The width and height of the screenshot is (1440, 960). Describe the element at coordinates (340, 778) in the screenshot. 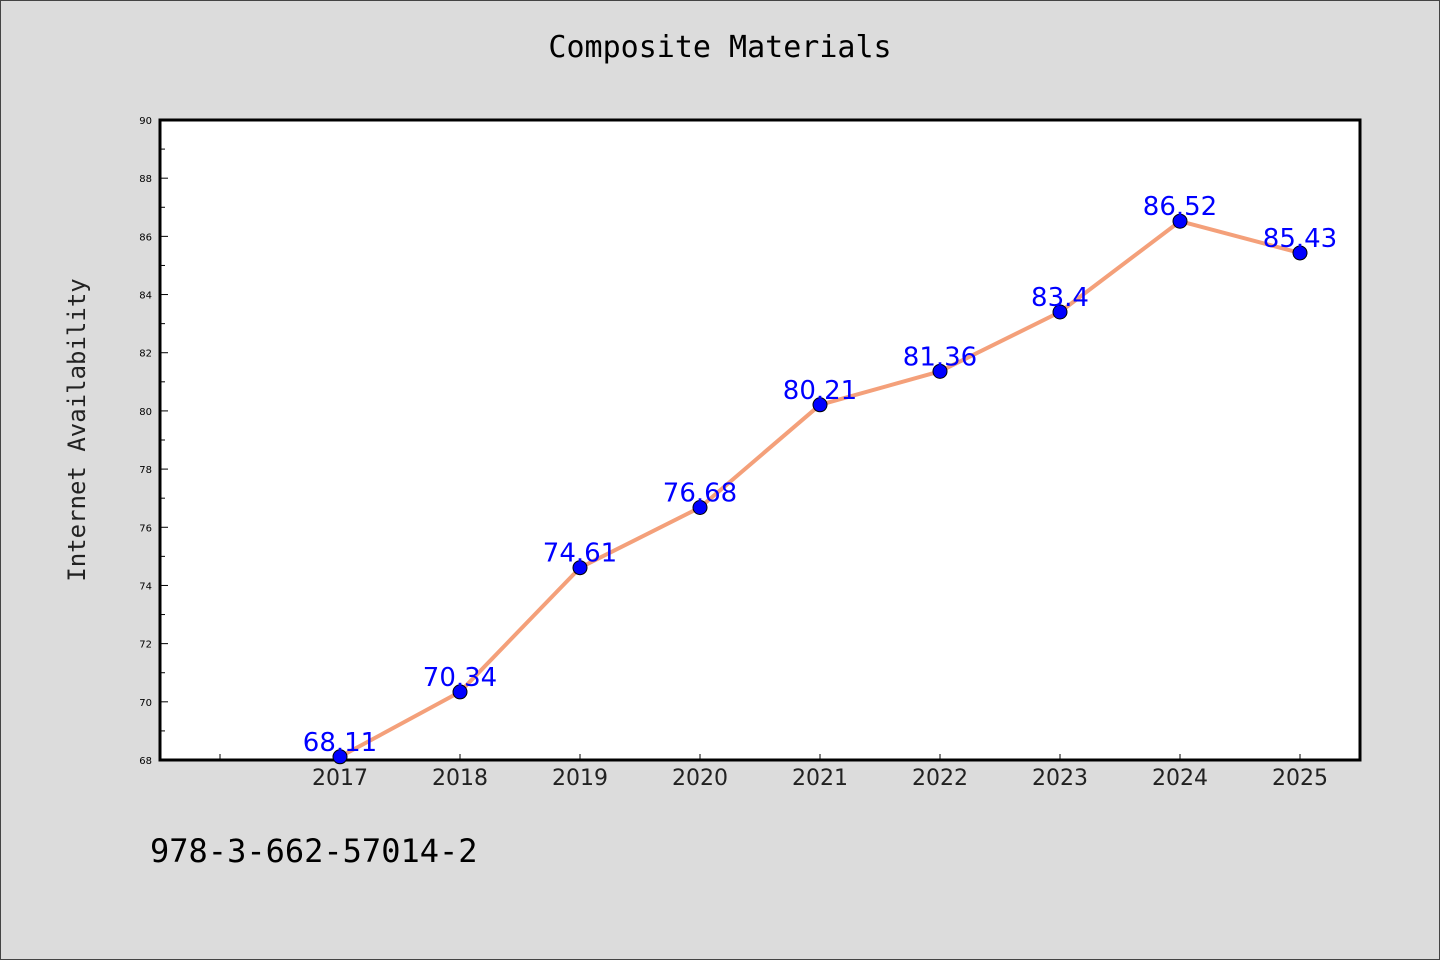

I see `x-tick-label: 2017` at that location.